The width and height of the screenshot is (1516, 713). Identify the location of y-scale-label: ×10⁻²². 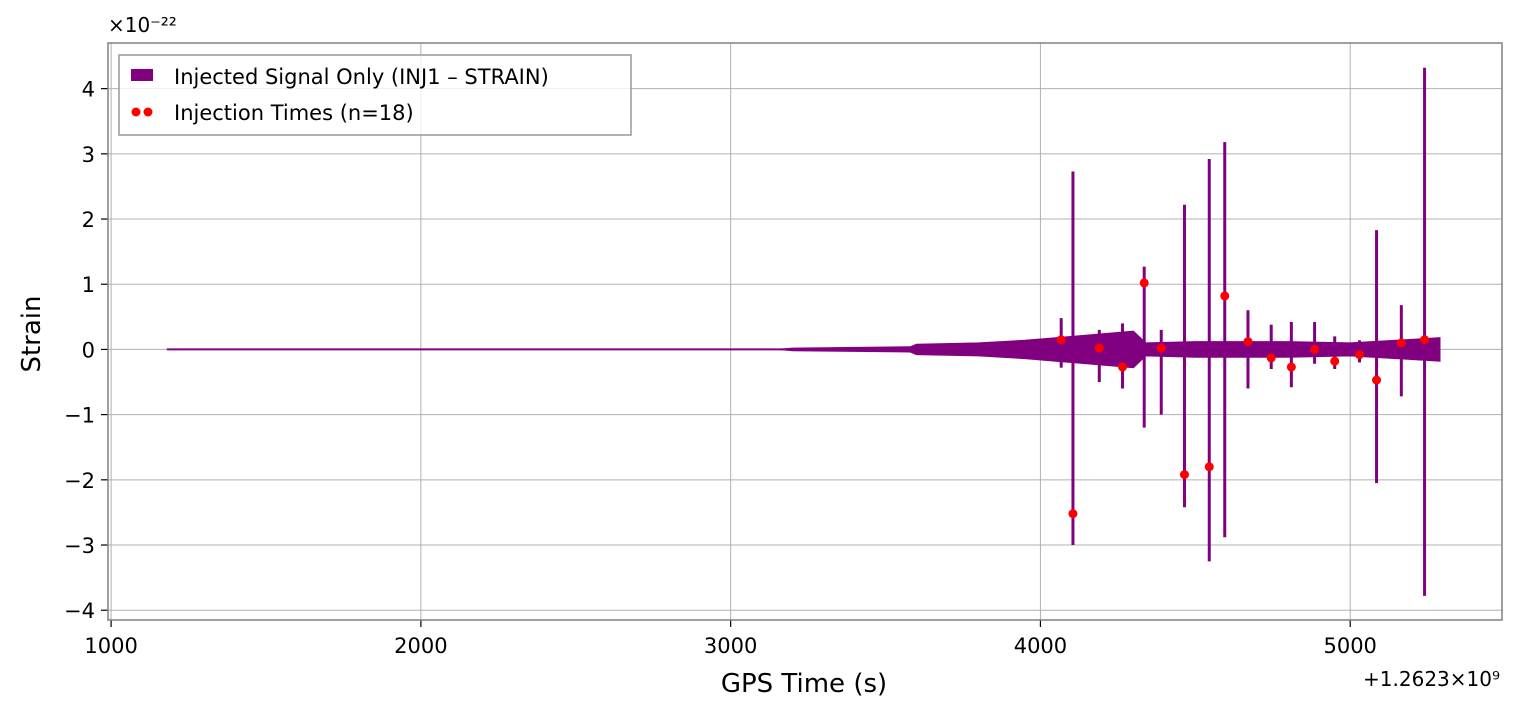
(142, 25).